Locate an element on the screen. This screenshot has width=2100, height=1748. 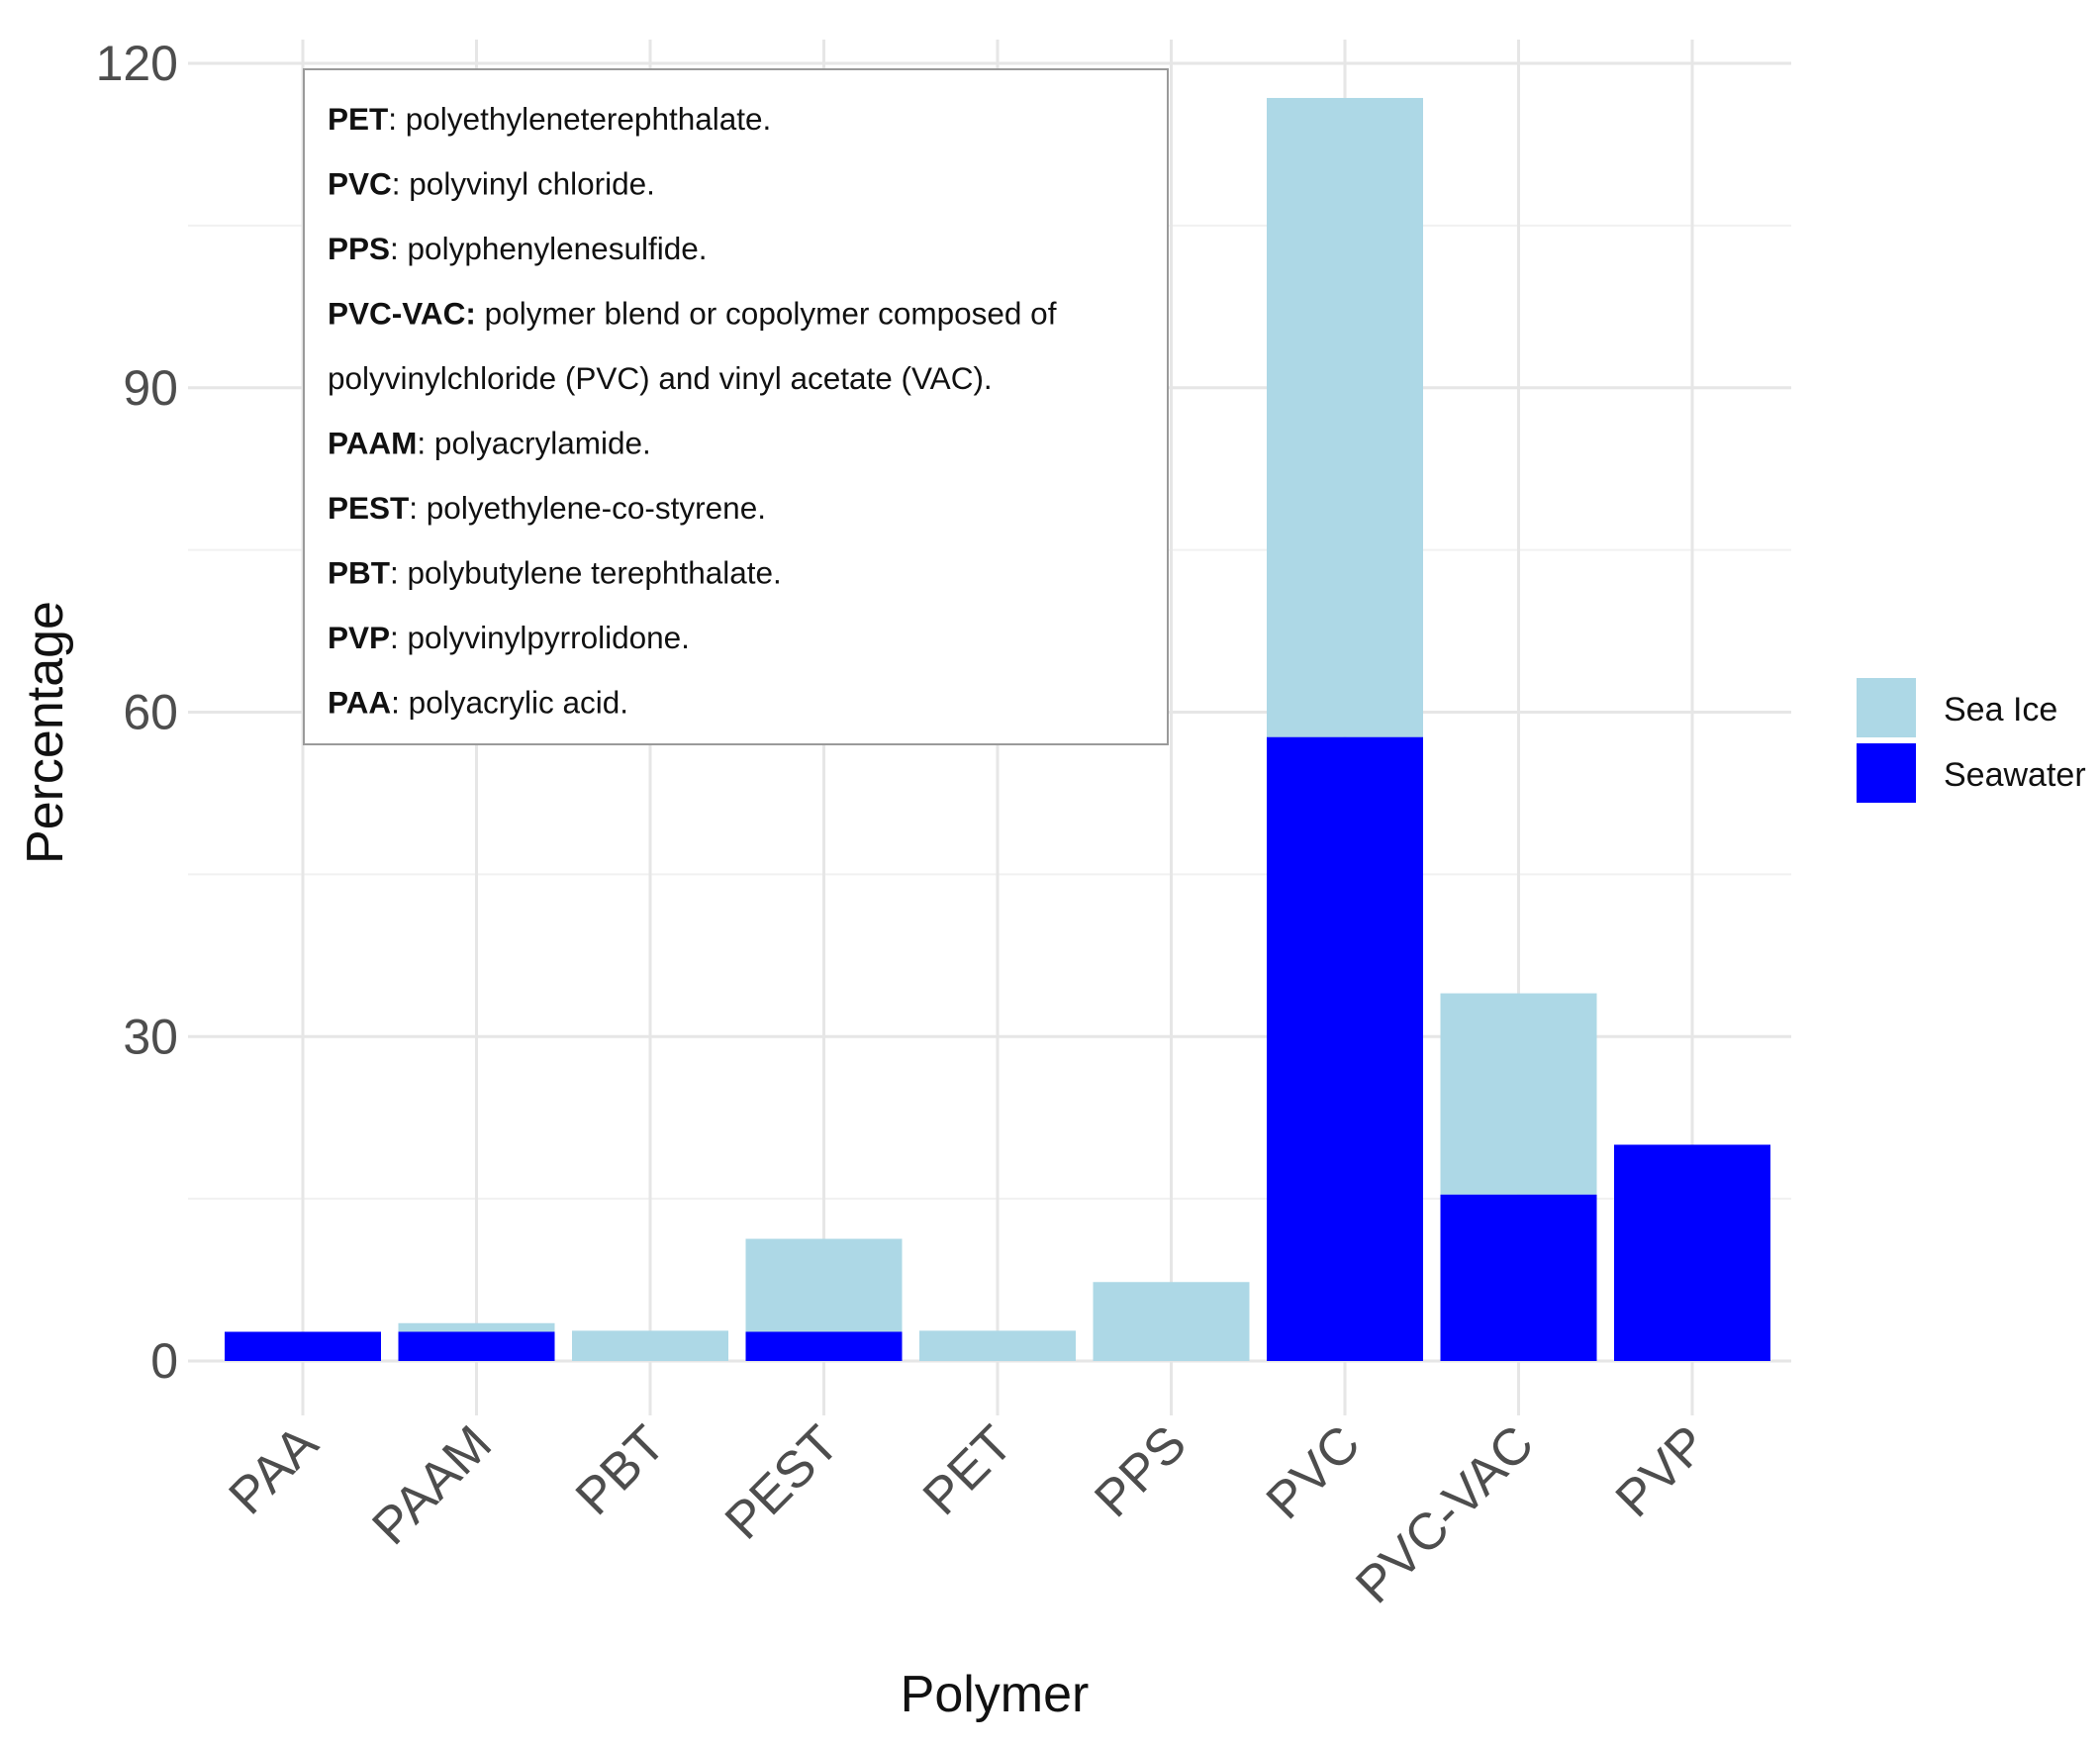
annotation-line: PET: polyethyleneterephthalate. is located at coordinates (549, 119).